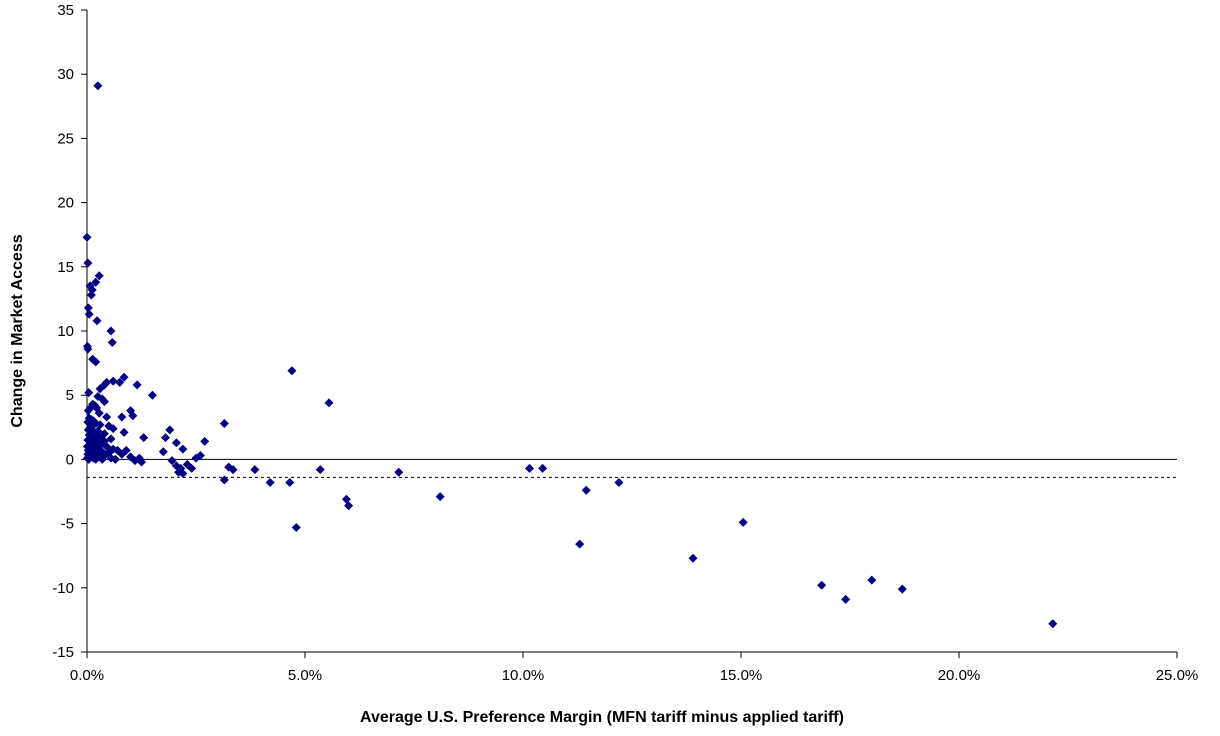 The height and width of the screenshot is (736, 1220). What do you see at coordinates (741, 675) in the screenshot?
I see `x-tick-label: 15.0%` at bounding box center [741, 675].